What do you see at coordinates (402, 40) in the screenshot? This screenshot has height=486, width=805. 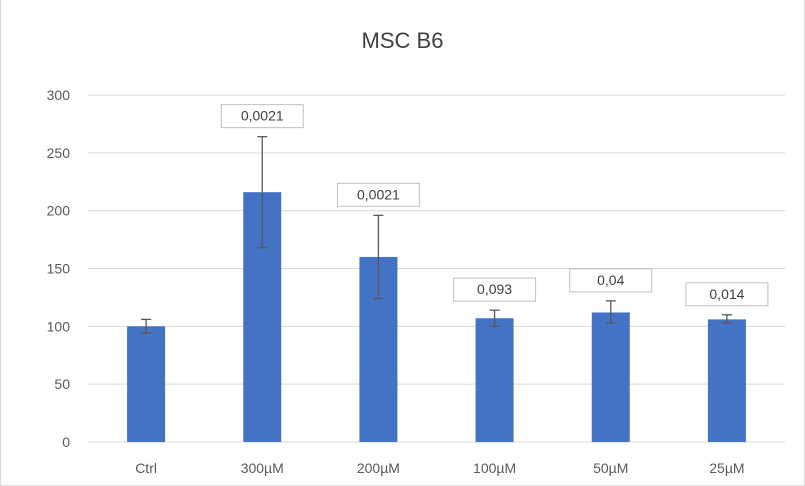 I see `chart-title: MSC B6` at bounding box center [402, 40].